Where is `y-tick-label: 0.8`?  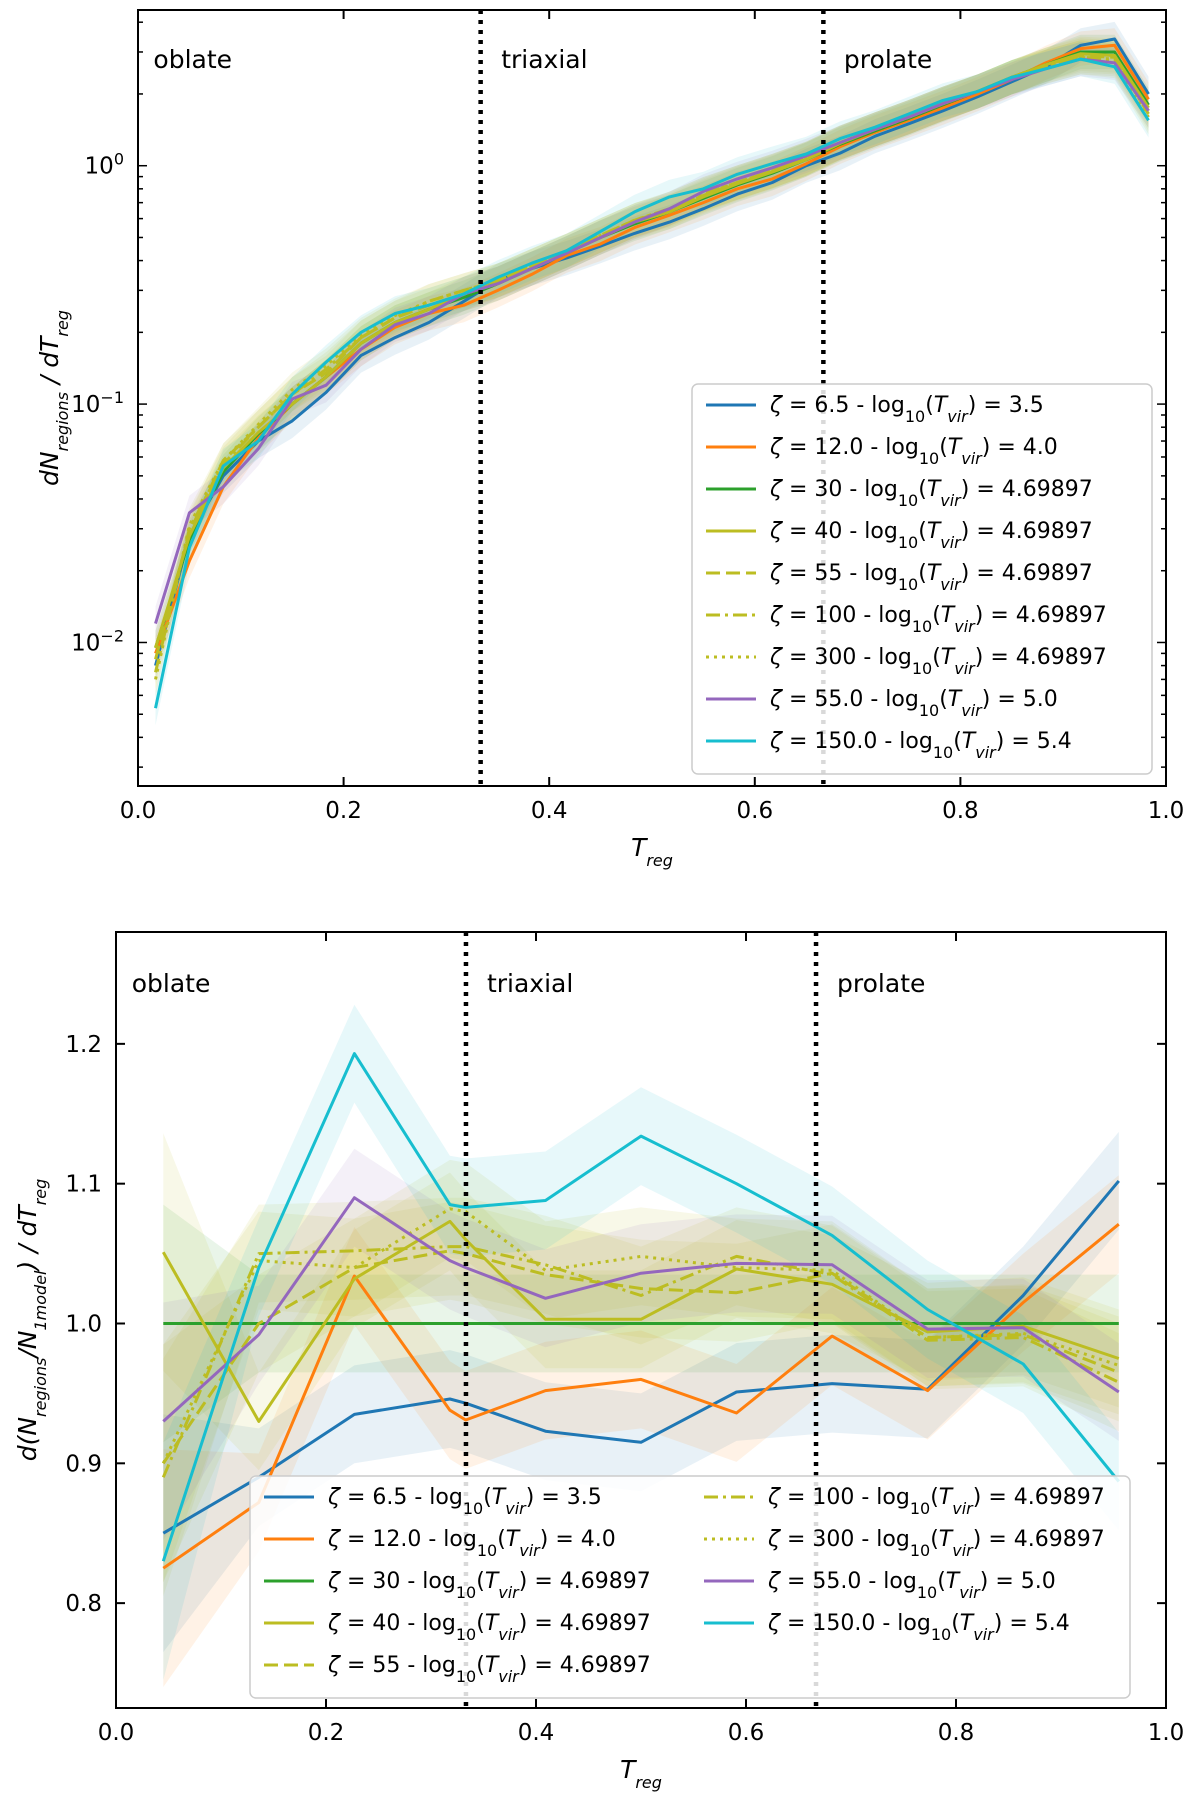
y-tick-label: 0.8 is located at coordinates (83, 1604).